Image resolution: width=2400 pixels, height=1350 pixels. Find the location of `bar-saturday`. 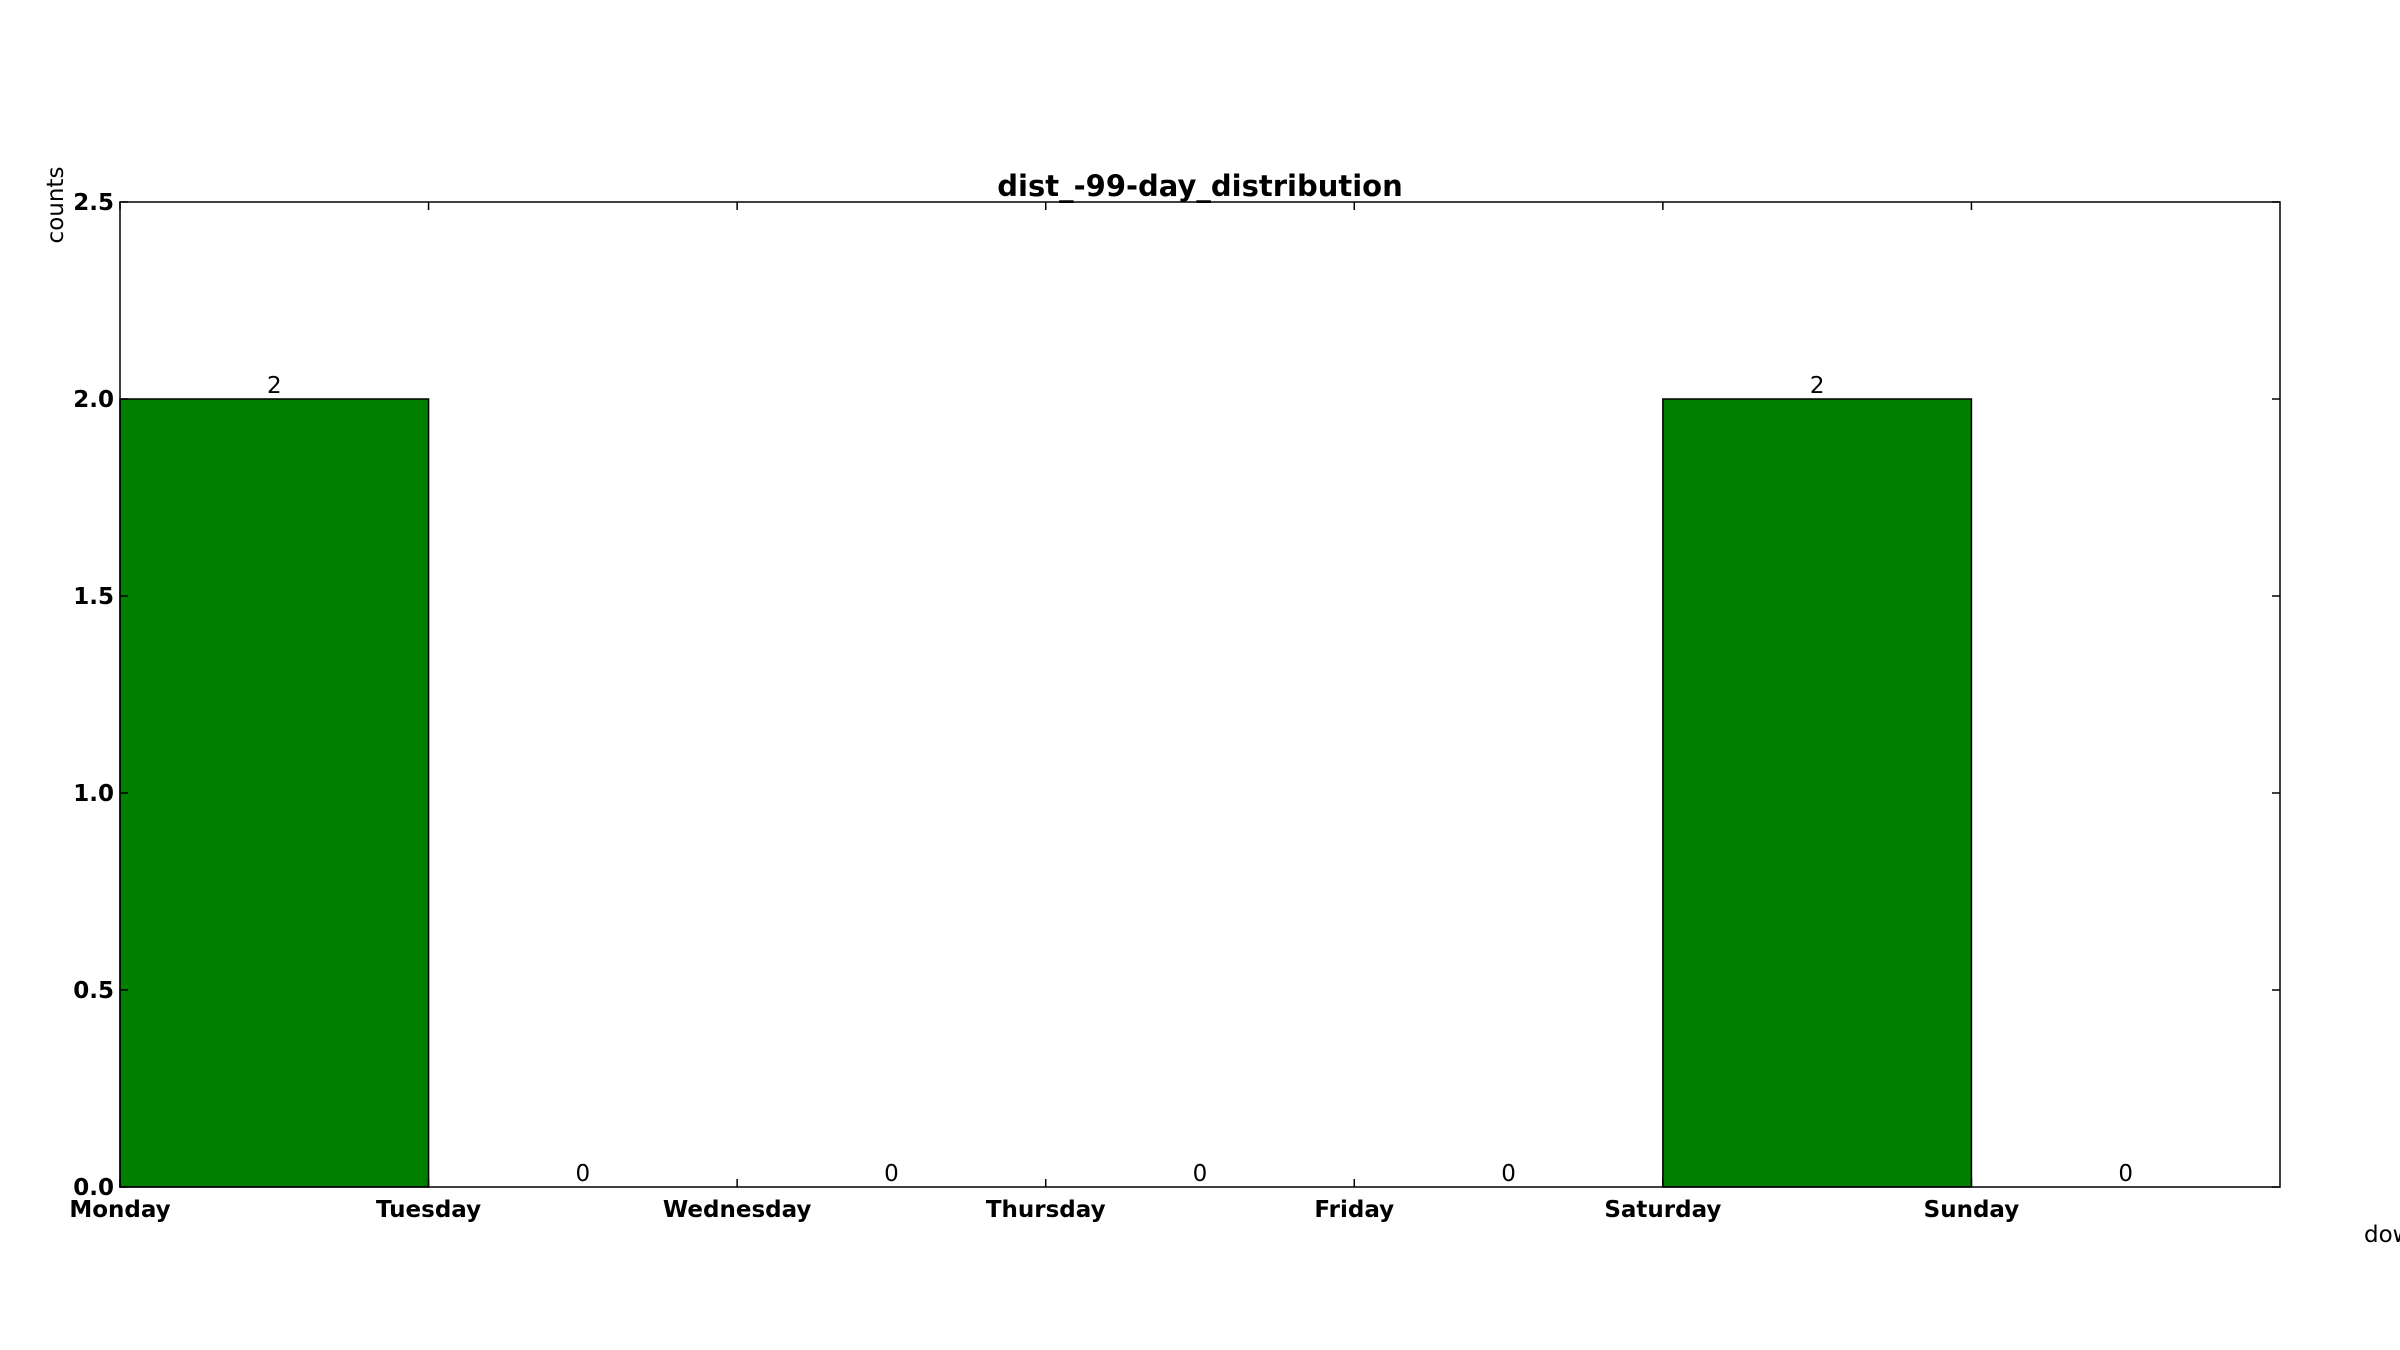

bar-saturday is located at coordinates (1817, 793).